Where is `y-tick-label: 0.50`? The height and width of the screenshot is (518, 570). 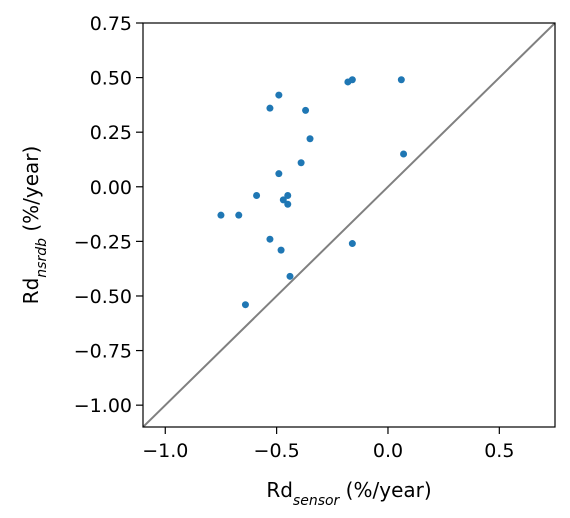
y-tick-label: 0.50 is located at coordinates (111, 79).